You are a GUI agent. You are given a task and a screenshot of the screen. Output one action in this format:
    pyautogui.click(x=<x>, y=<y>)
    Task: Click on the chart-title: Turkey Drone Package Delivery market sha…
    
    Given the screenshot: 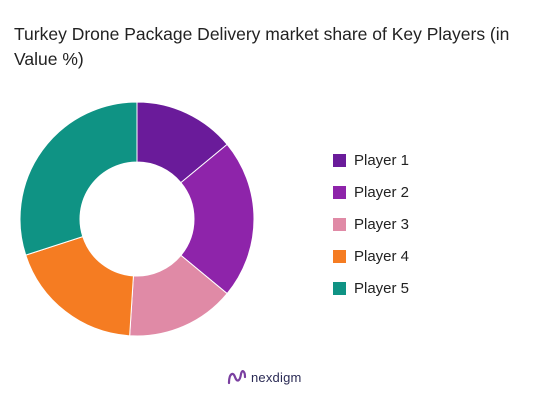 What is the action you would take?
    pyautogui.click(x=262, y=46)
    